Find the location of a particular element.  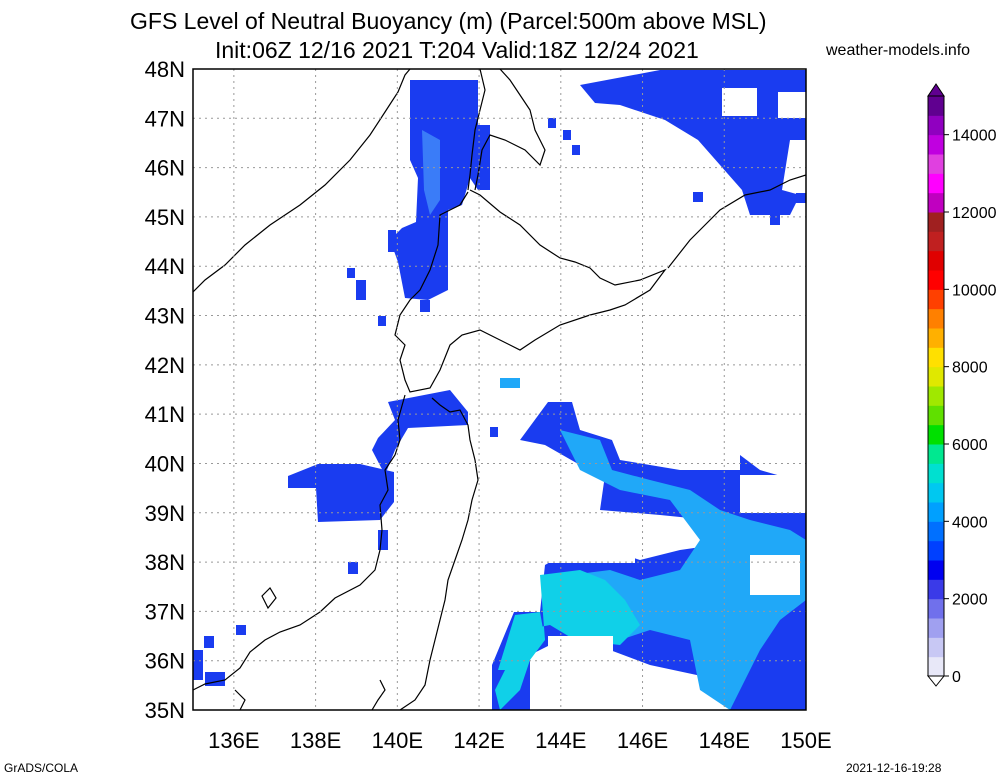

lat-tick-label: 43N is located at coordinates (165, 316).